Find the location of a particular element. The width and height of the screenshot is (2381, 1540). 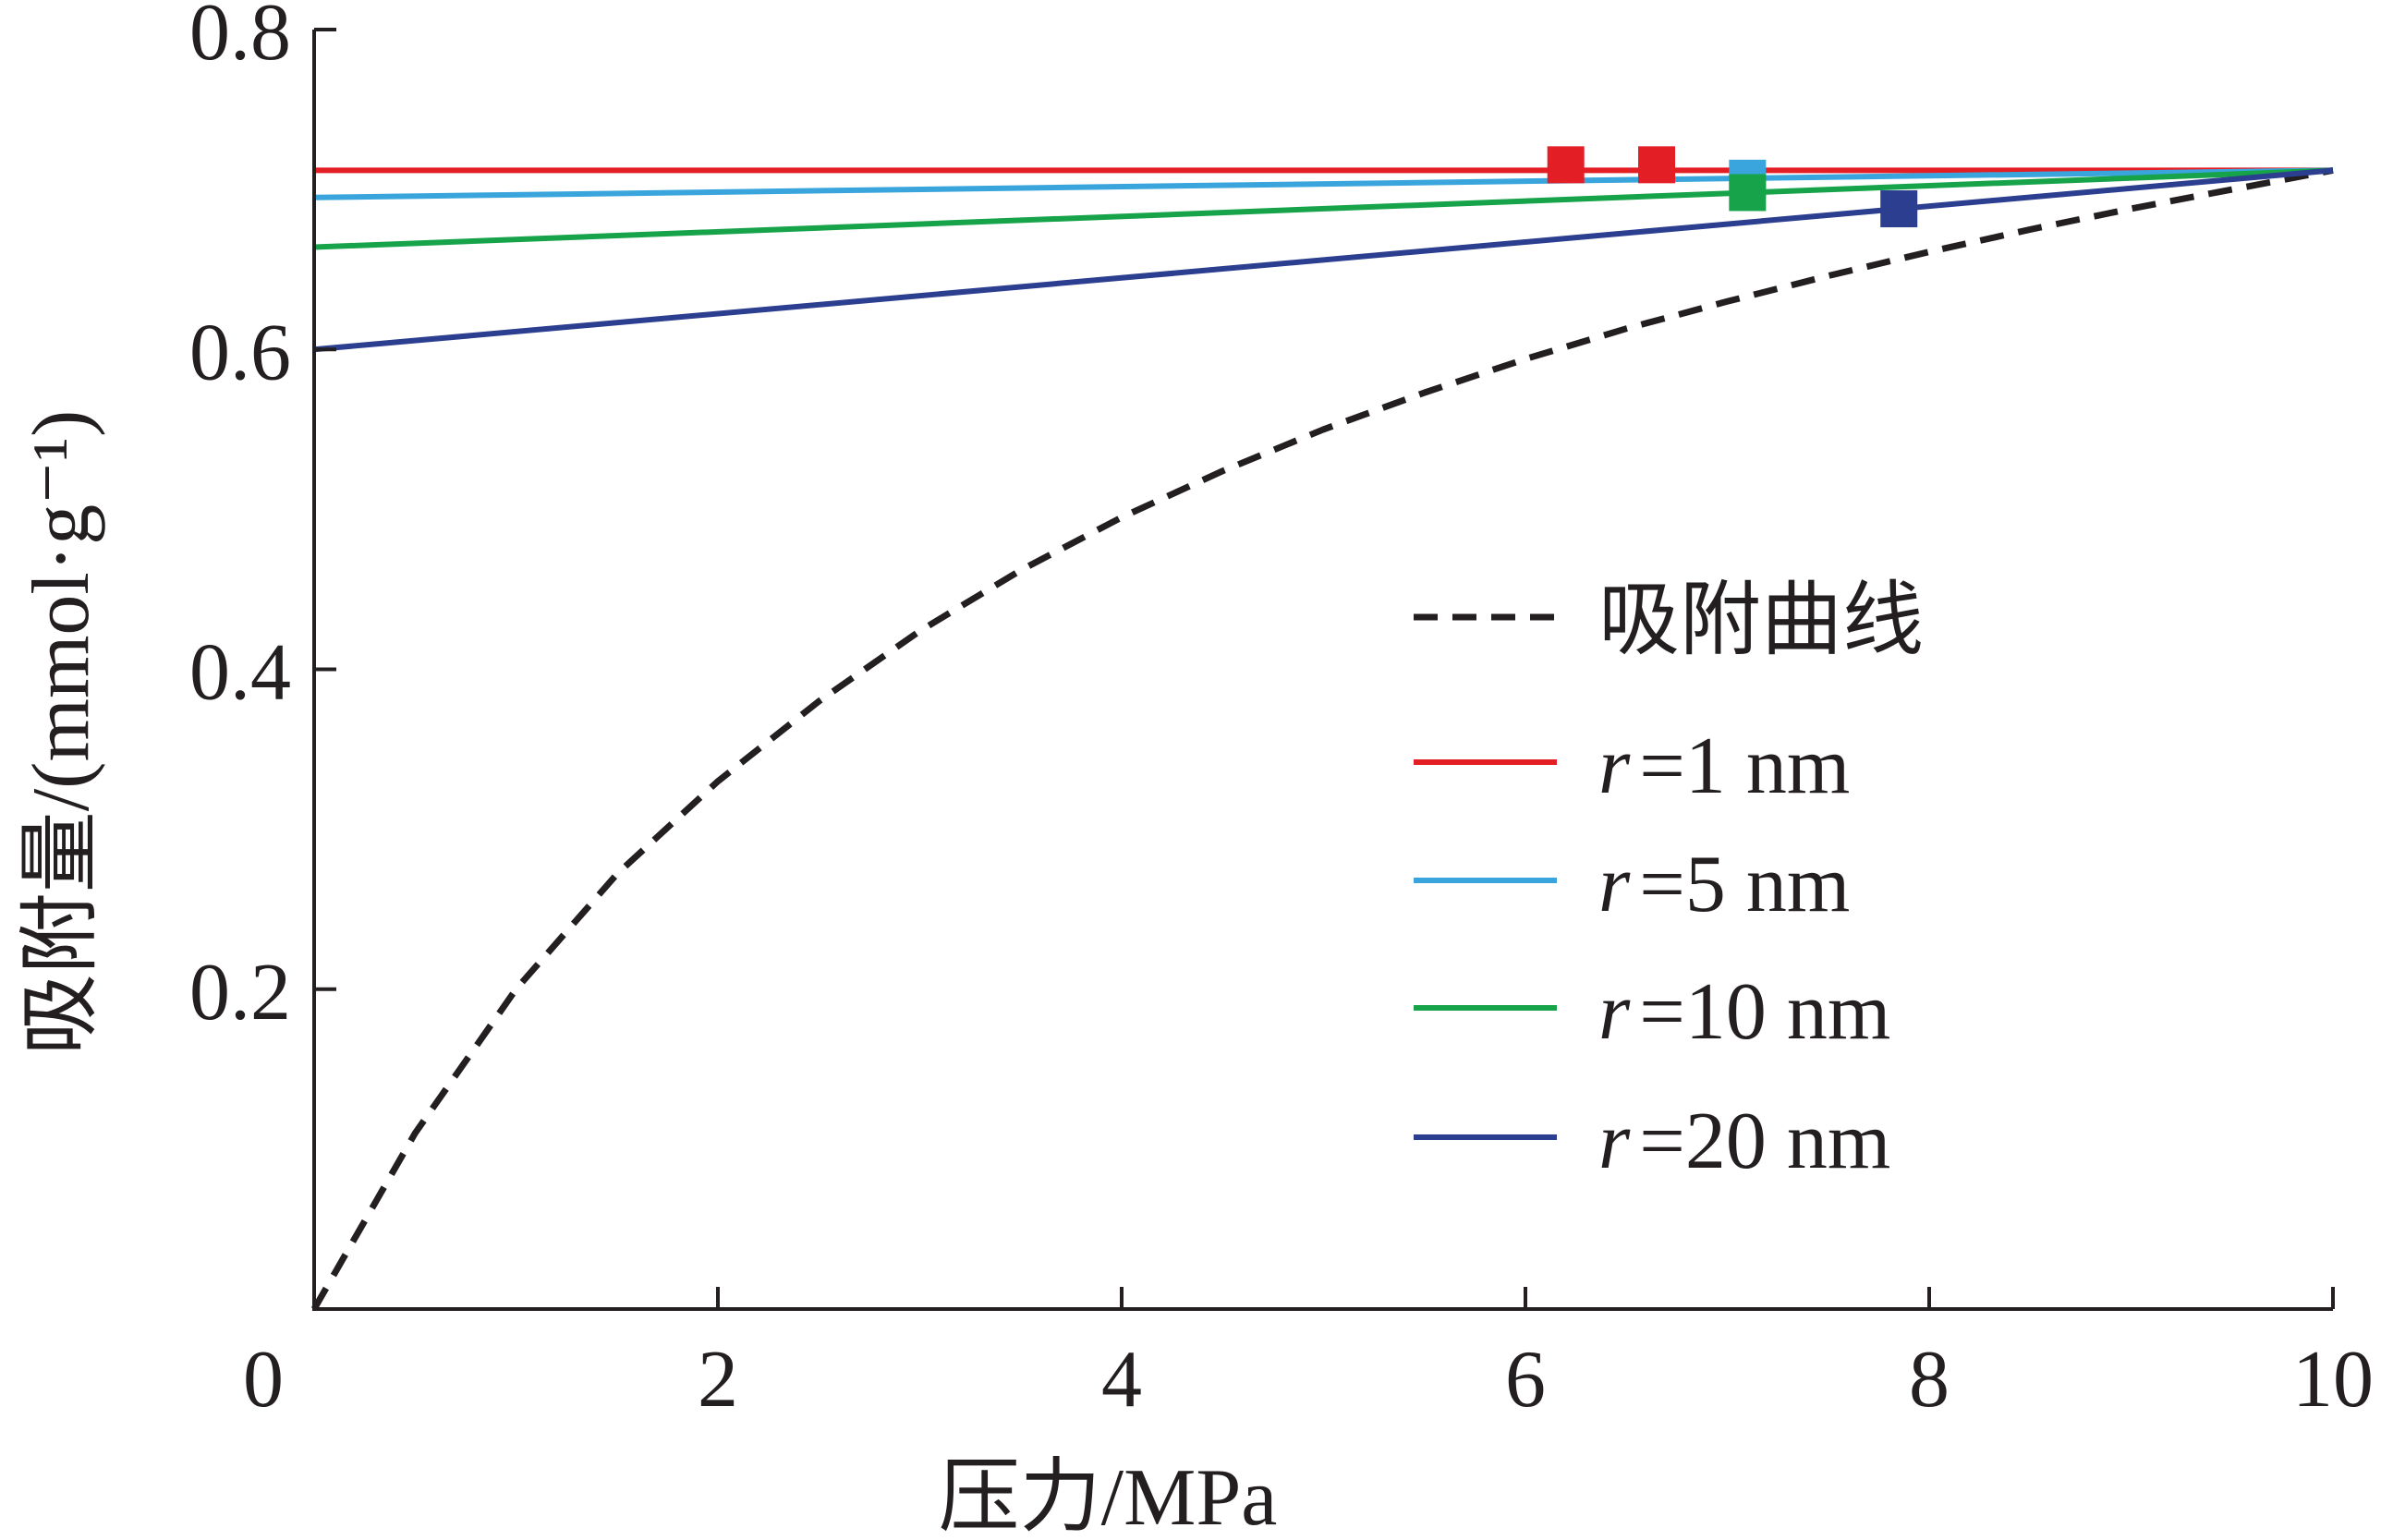

legend-label: 吸附曲线 is located at coordinates (1761, 621).